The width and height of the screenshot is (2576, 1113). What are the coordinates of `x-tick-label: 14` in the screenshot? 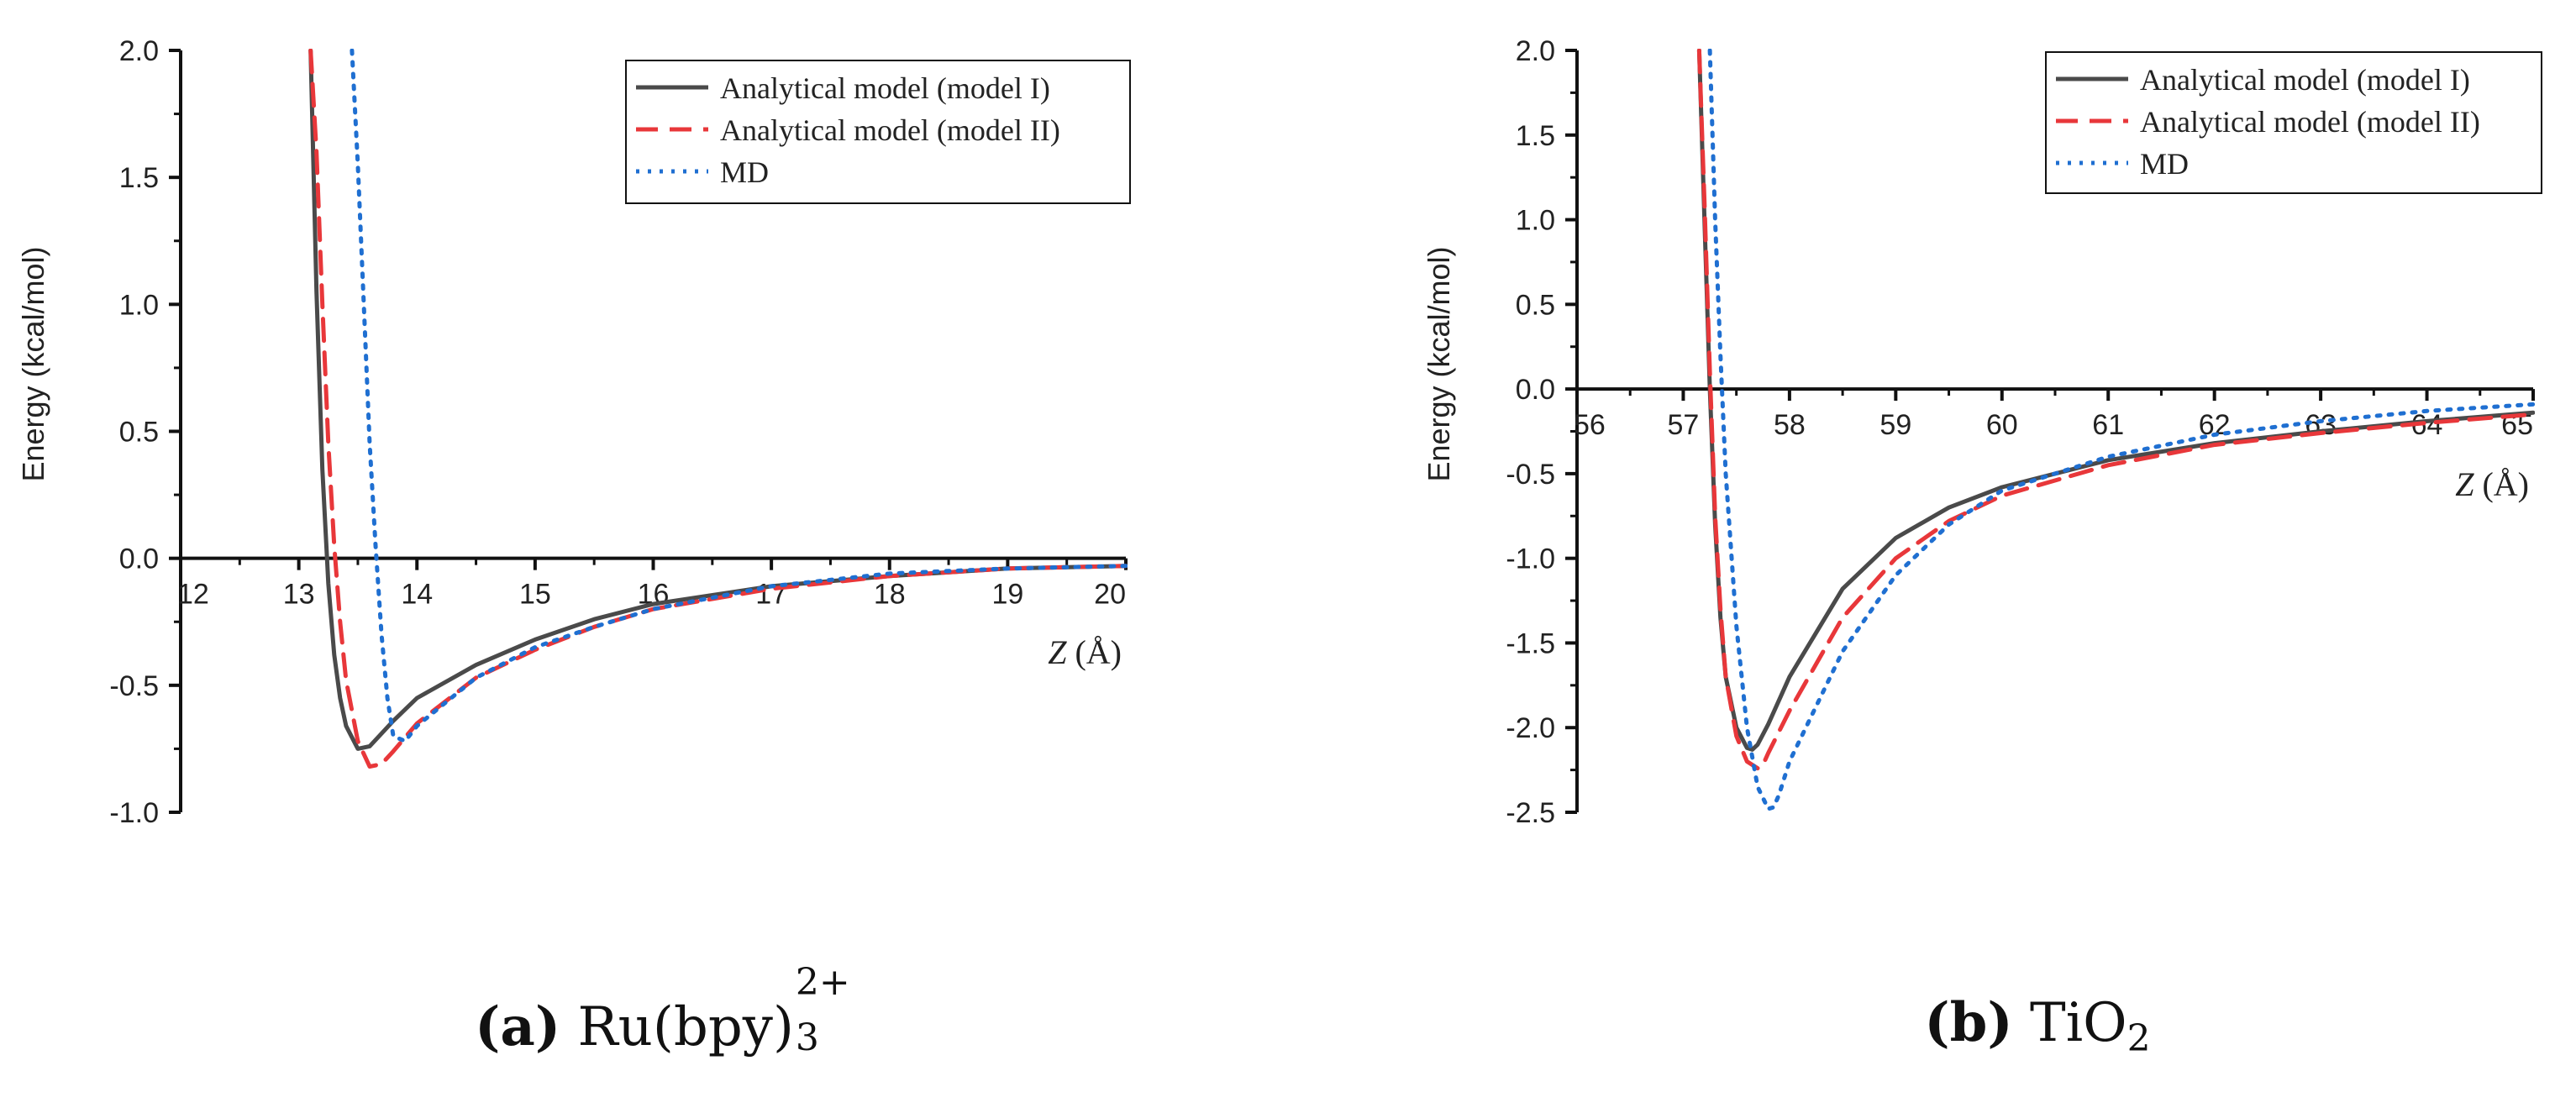 It's located at (417, 595).